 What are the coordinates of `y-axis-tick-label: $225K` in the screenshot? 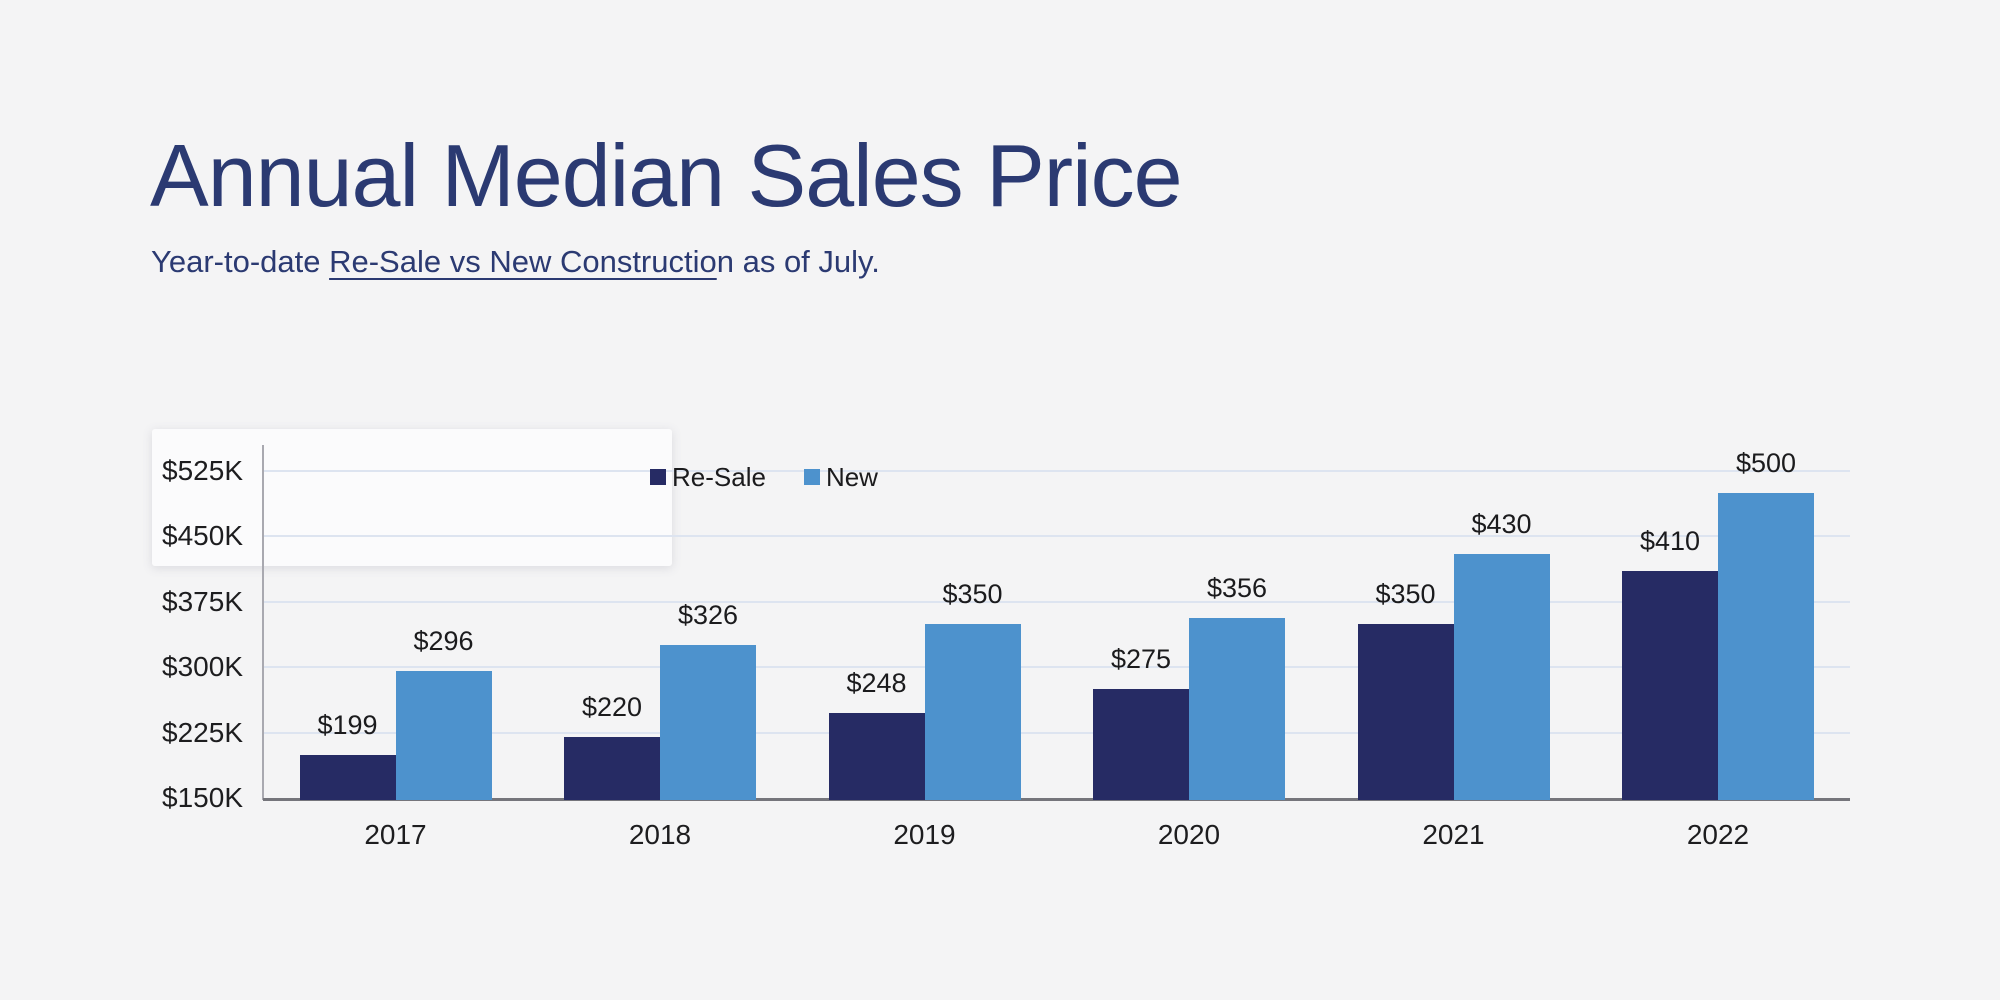 It's located at (202, 732).